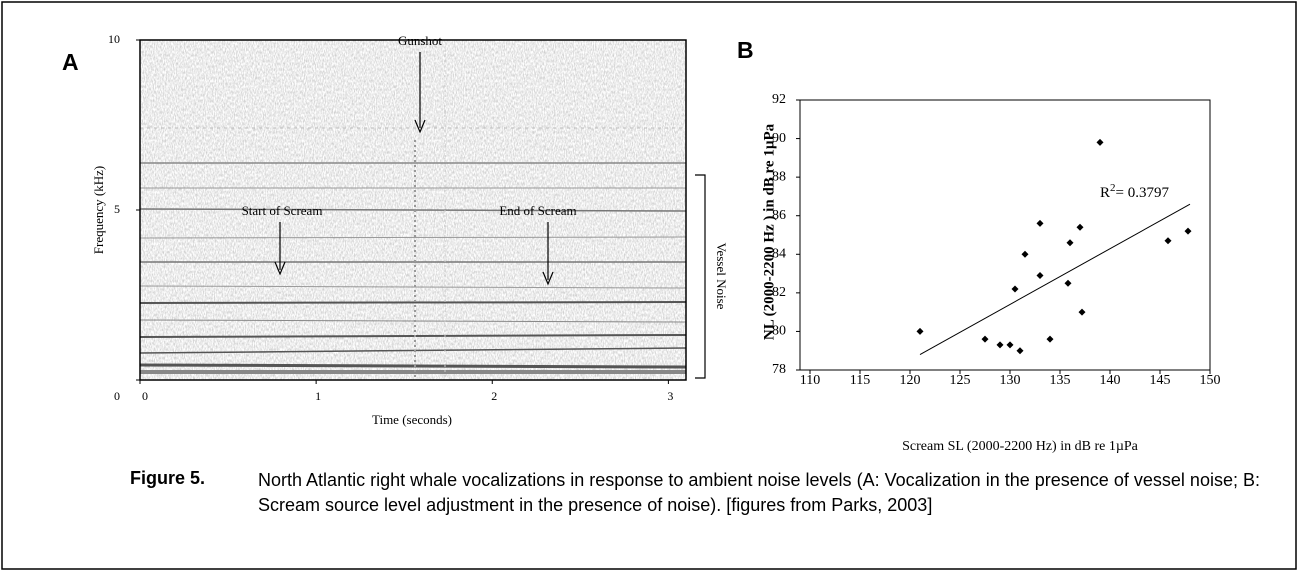 The width and height of the screenshot is (1299, 583). Describe the element at coordinates (282, 210) in the screenshot. I see `annotation: Start of Scream` at that location.